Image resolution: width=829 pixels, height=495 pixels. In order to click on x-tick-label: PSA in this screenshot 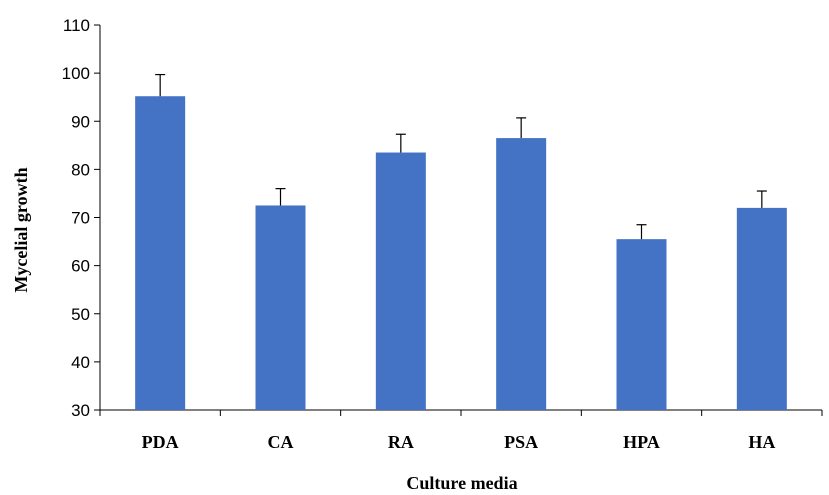, I will do `click(521, 442)`.